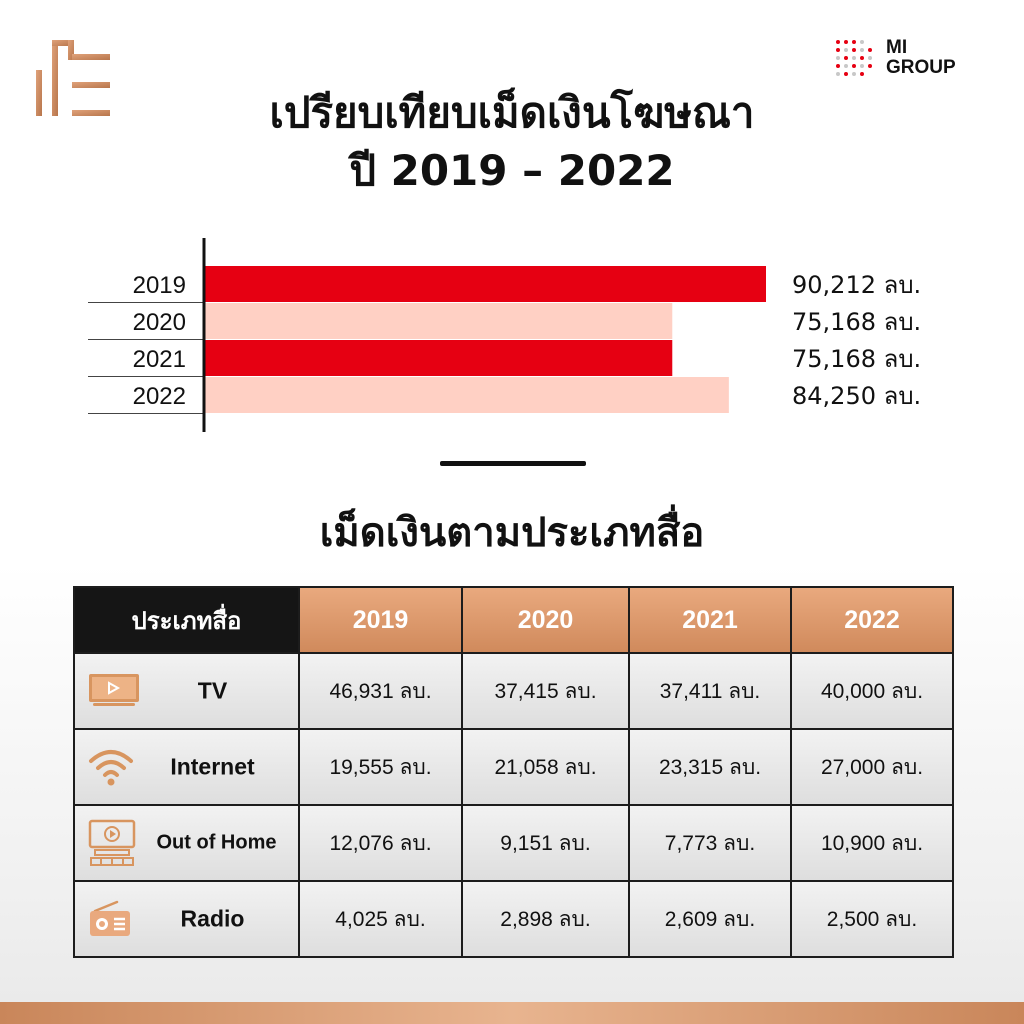 This screenshot has height=1024, width=1024. Describe the element at coordinates (114, 690) in the screenshot. I see `tv-icon` at that location.